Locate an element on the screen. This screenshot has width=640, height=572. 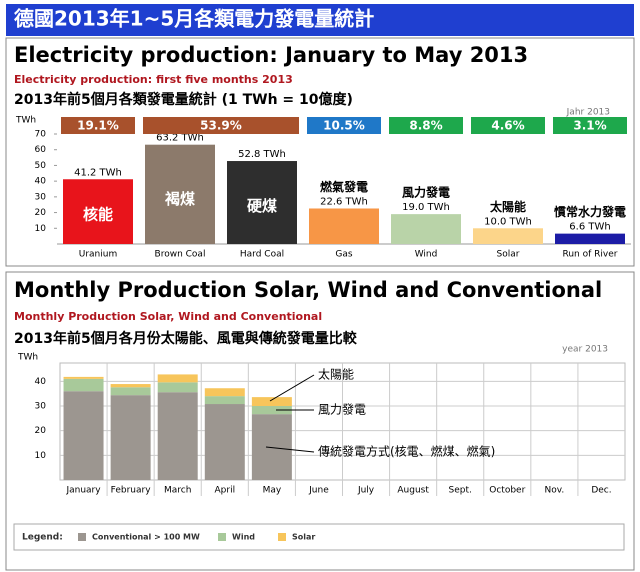
banner-bg is located at coordinates (320, 20).